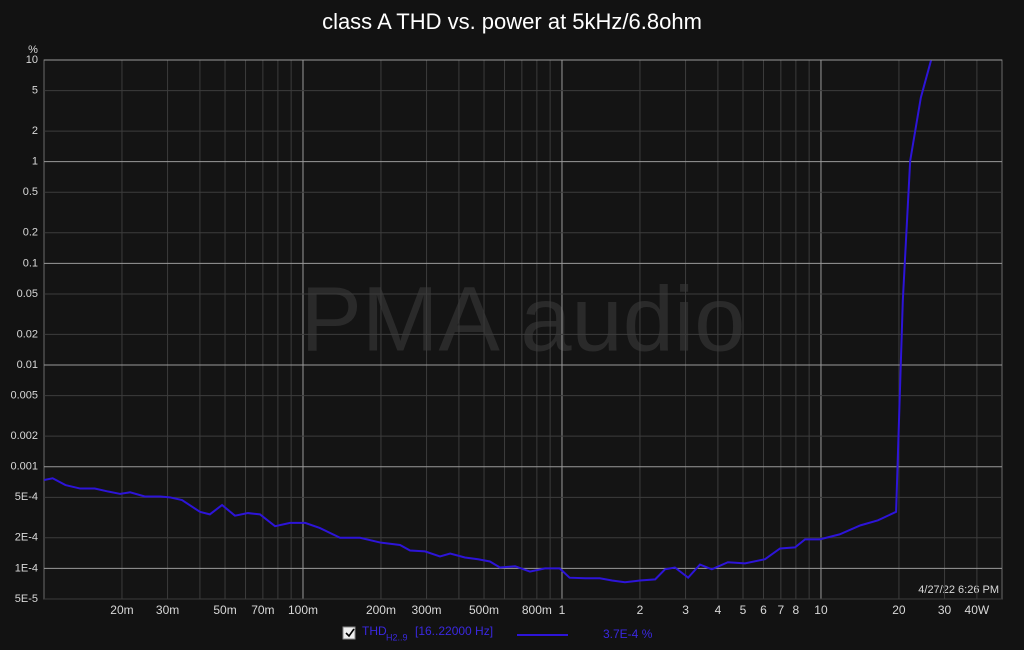  Describe the element at coordinates (24, 436) in the screenshot. I see `y-tick-label: 0.002` at that location.